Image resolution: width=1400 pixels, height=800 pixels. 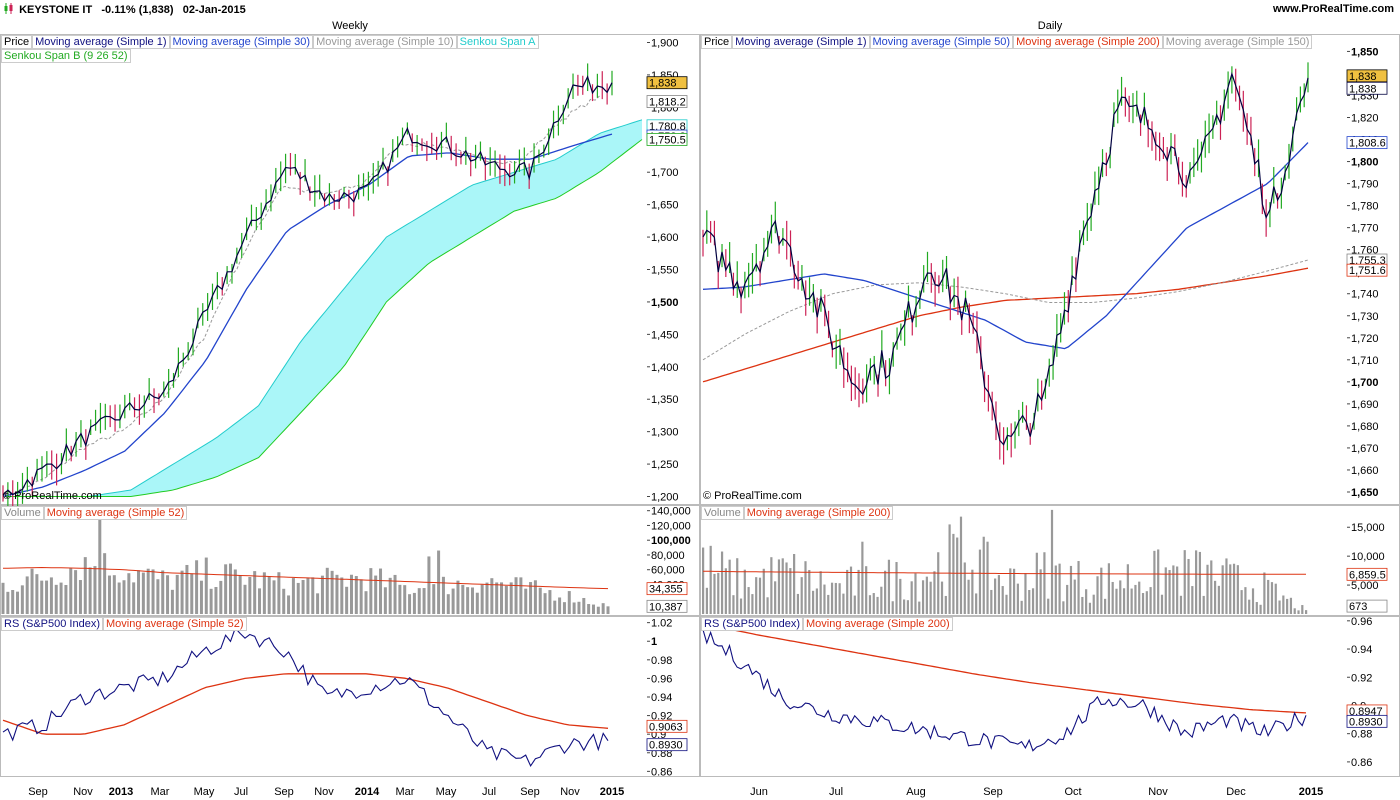 What do you see at coordinates (667, 589) in the screenshot?
I see `weekly-volume-tag-box` at bounding box center [667, 589].